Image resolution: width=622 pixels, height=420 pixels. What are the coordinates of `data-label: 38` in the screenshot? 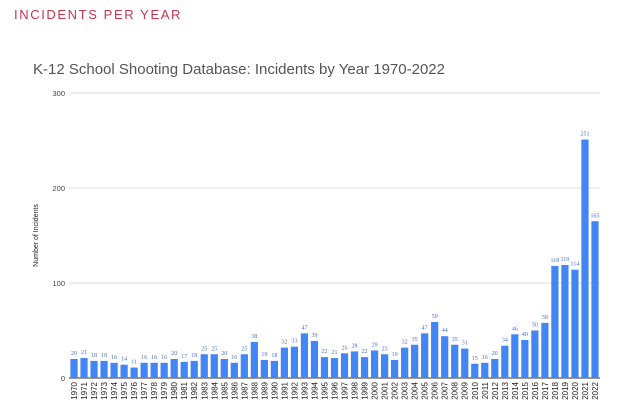 It's located at (254, 337).